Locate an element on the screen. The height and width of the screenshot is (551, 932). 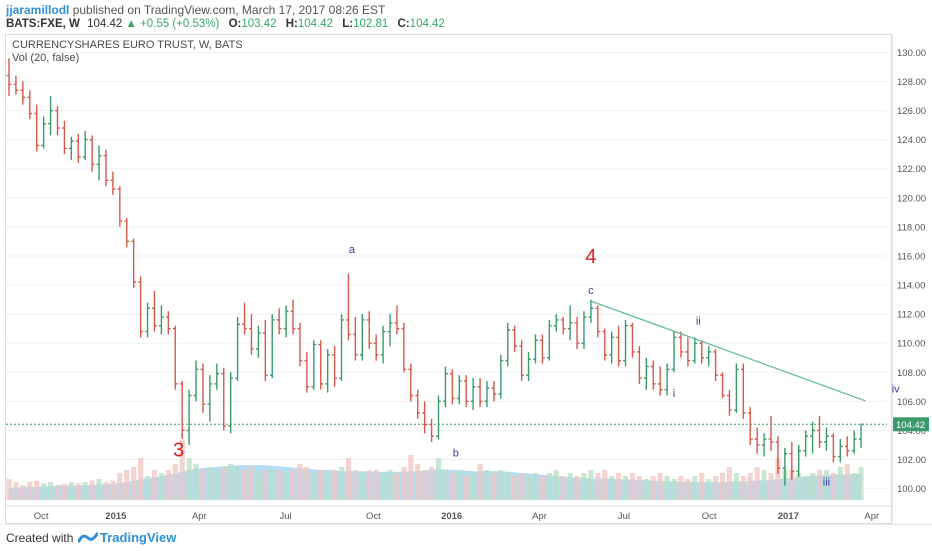
tradingview-brand: TradingView is located at coordinates (138, 537).